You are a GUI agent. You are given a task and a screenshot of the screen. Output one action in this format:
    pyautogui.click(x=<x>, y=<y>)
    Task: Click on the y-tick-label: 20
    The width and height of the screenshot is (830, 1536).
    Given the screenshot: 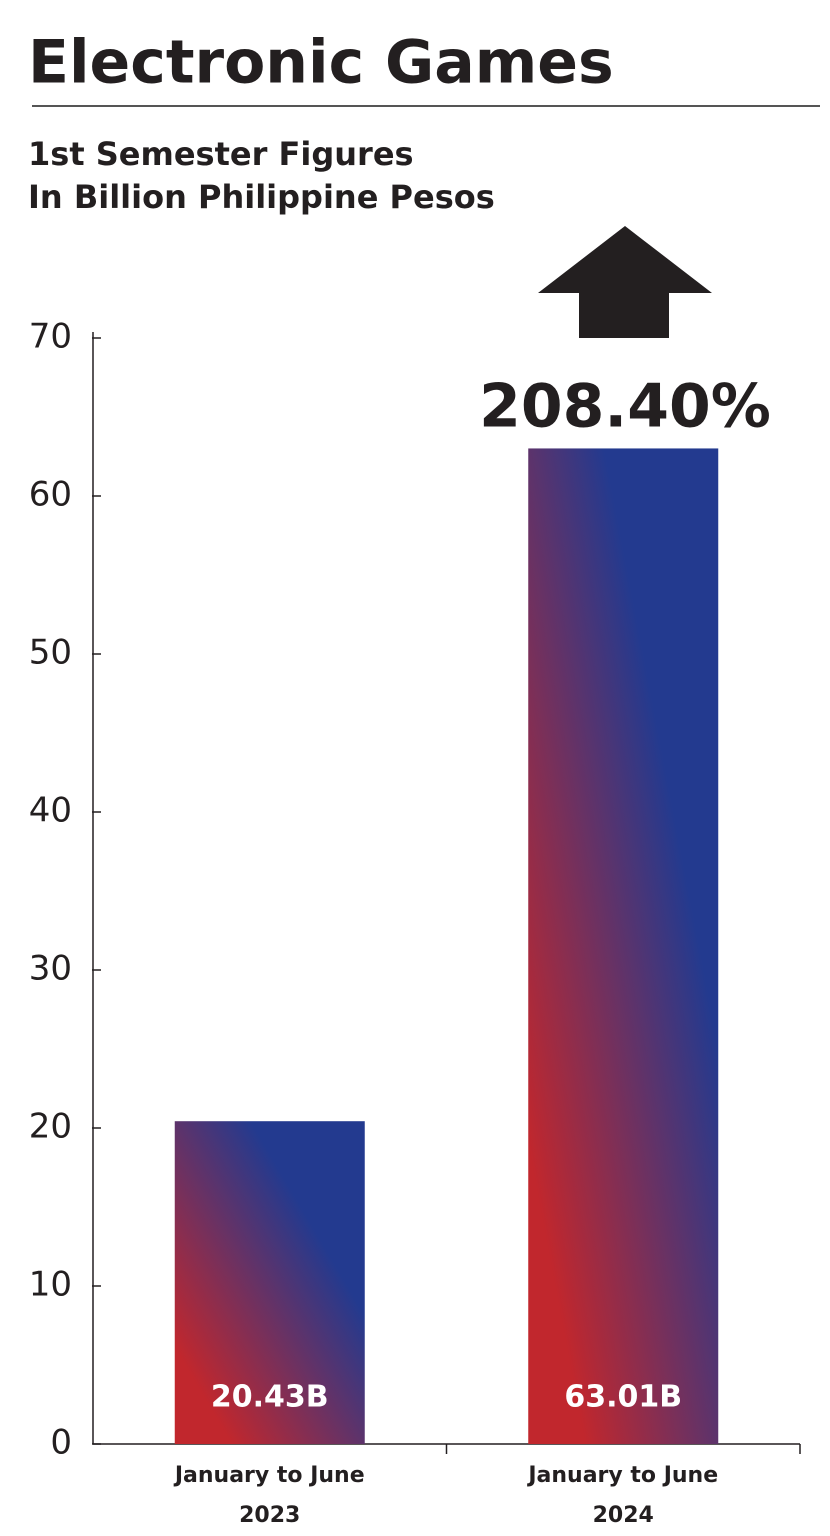 What is the action you would take?
    pyautogui.click(x=50, y=1127)
    